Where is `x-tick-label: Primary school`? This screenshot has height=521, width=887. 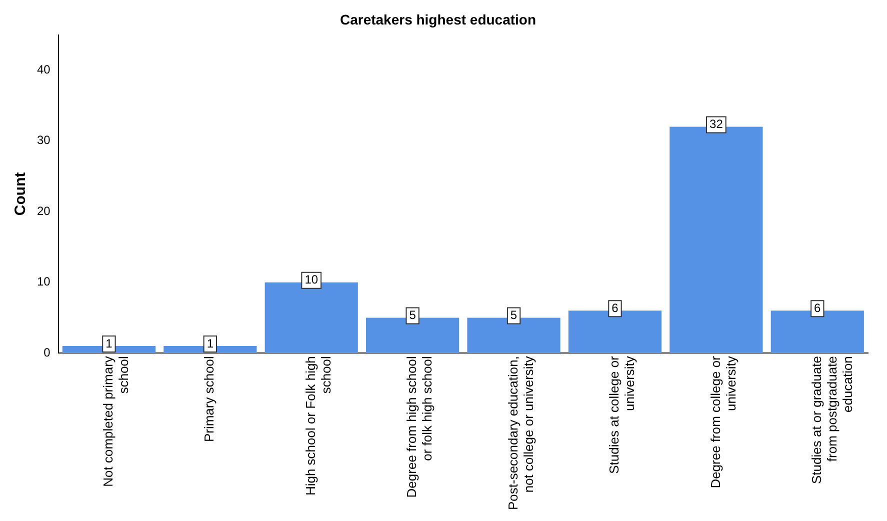
x-tick-label: Primary school is located at coordinates (209, 399).